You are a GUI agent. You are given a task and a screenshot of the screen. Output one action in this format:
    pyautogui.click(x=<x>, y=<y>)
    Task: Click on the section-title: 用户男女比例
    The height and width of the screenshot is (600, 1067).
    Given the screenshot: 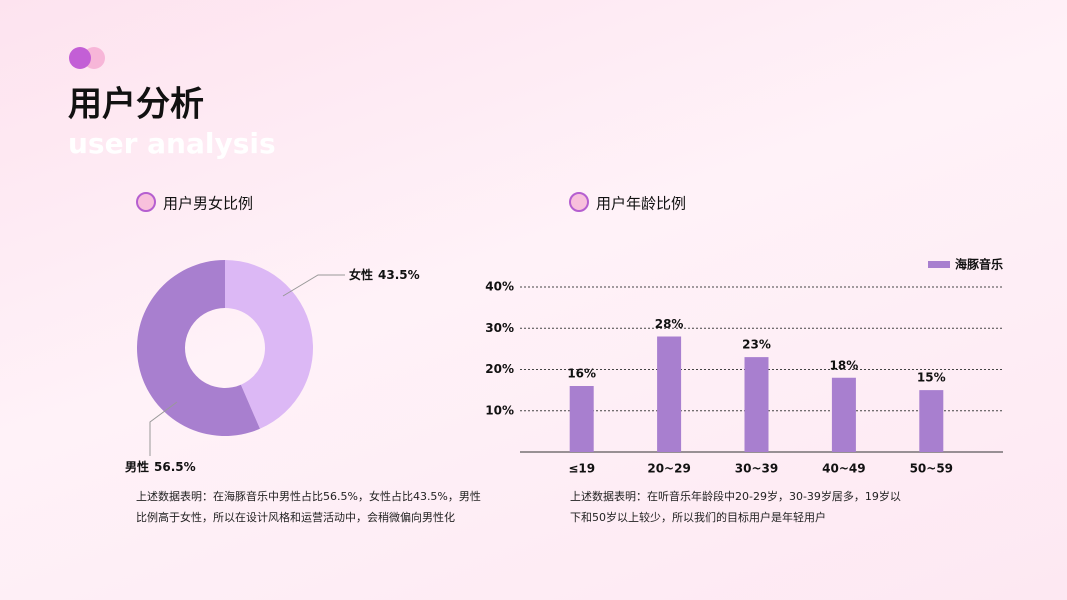 What is the action you would take?
    pyautogui.click(x=208, y=204)
    